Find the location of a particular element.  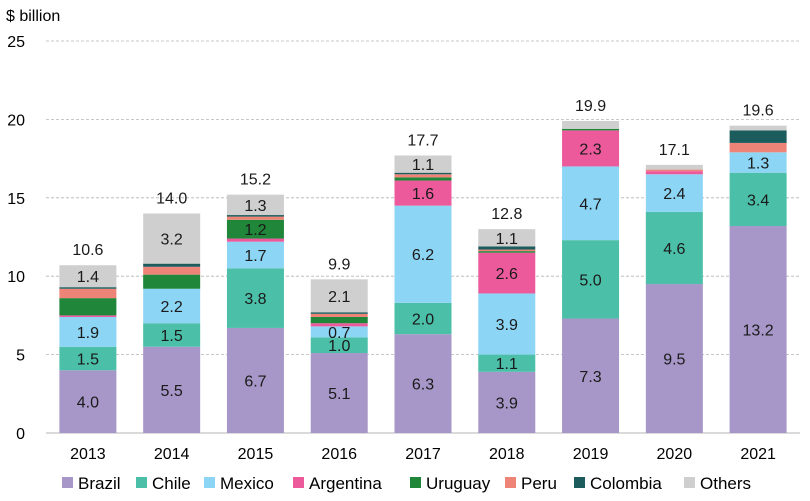

data-label-mexico-2021: 1.3 is located at coordinates (758, 164).